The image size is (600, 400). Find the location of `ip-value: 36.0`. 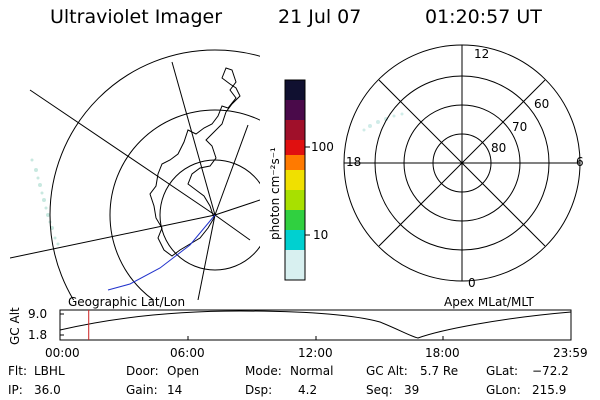

ip-value: 36.0 is located at coordinates (47, 390).